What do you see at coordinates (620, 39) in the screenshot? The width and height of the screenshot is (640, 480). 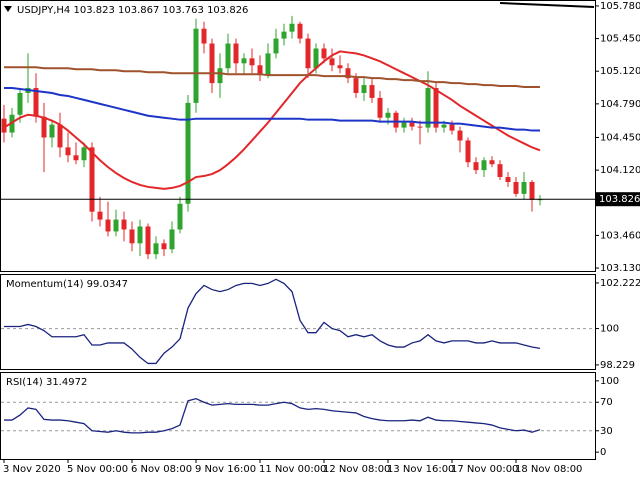 I see `y-tick-label: 105.450` at bounding box center [620, 39].